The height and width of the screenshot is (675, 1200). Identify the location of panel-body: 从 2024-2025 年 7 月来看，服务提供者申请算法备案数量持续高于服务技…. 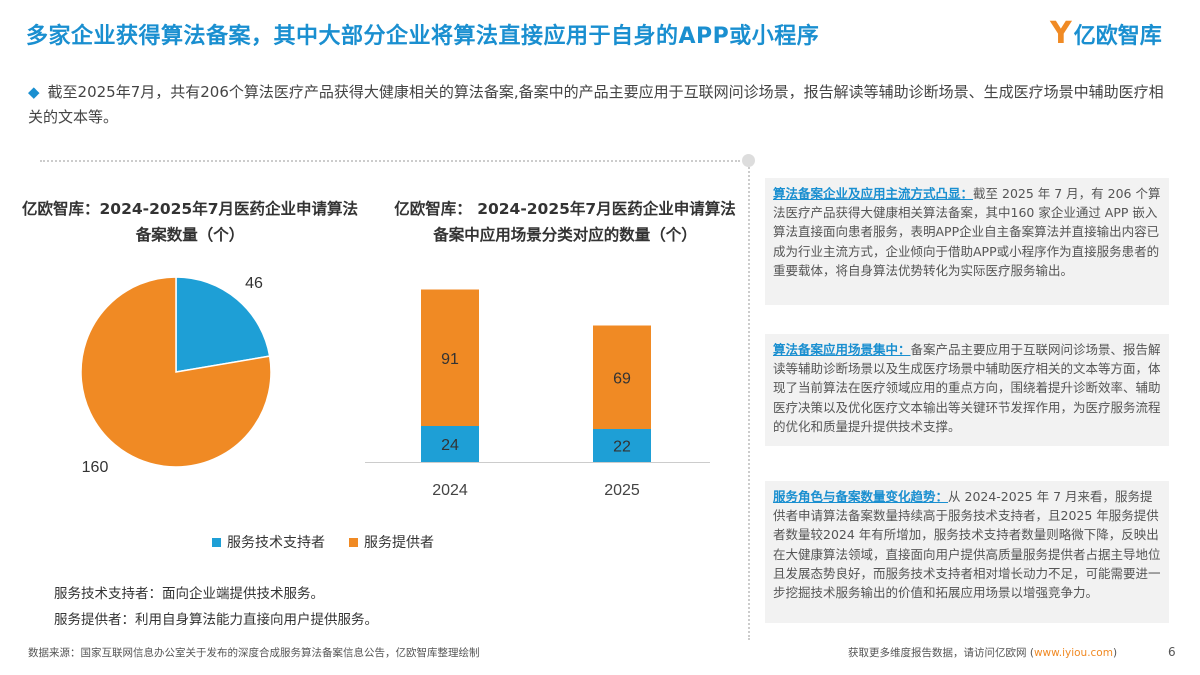
(967, 545).